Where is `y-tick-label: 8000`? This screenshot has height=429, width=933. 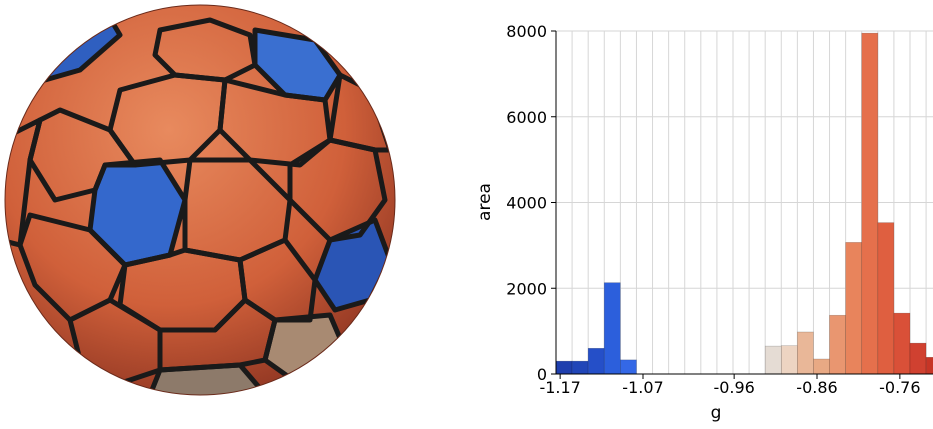
y-tick-label: 8000 is located at coordinates (526, 31).